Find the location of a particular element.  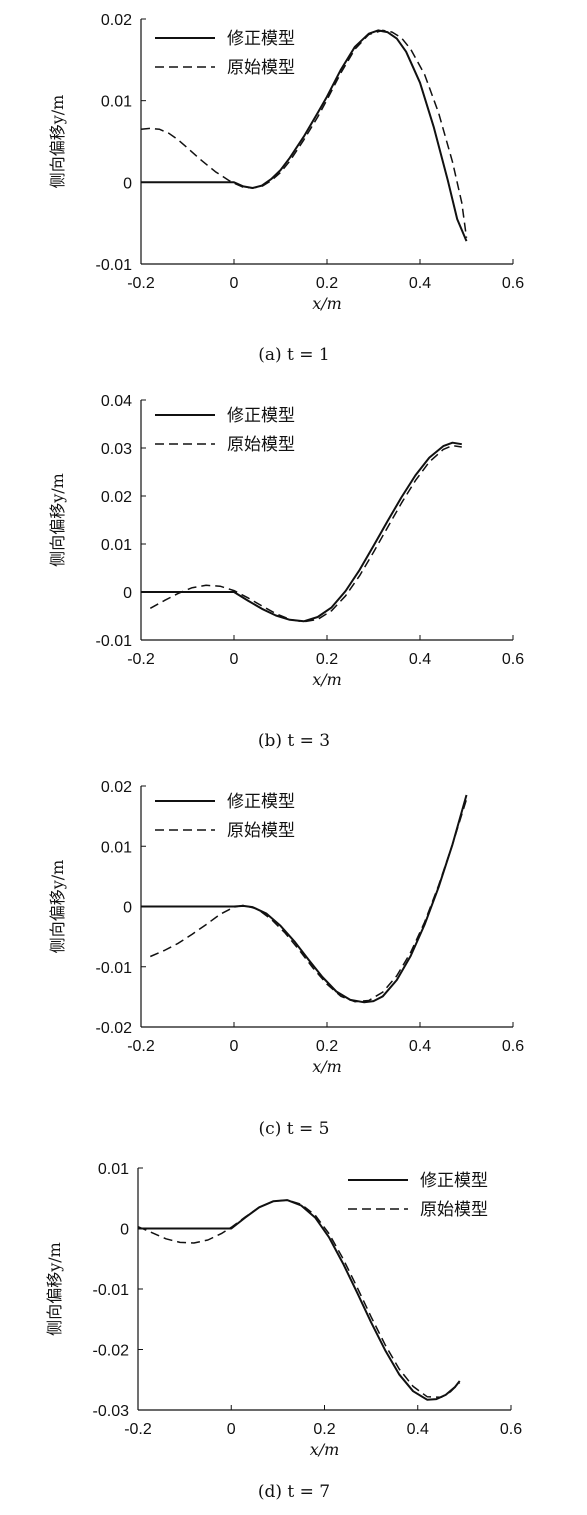

y-tick-label: -0.03 is located at coordinates (111, 1411).